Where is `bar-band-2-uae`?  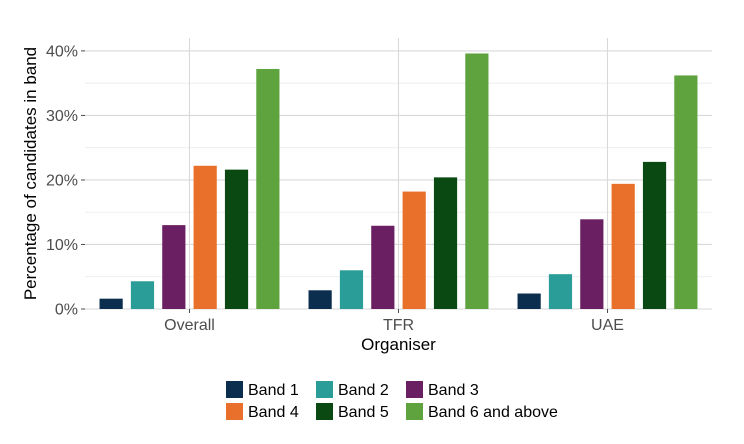
bar-band-2-uae is located at coordinates (560, 291).